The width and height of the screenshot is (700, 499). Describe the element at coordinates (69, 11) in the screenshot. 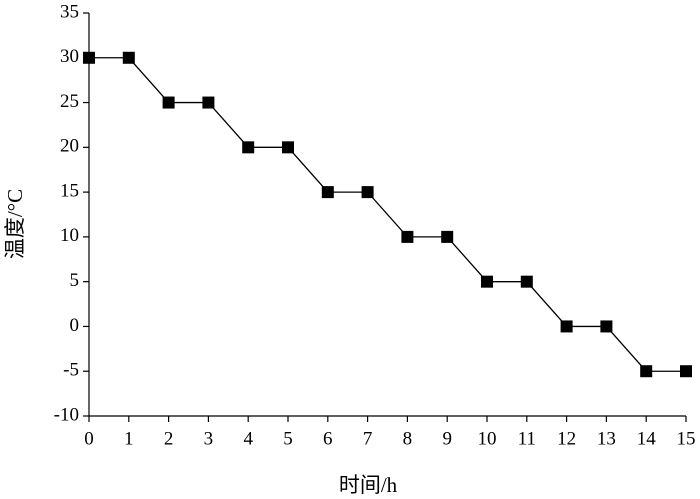

I see `y-tick-label: 35` at that location.